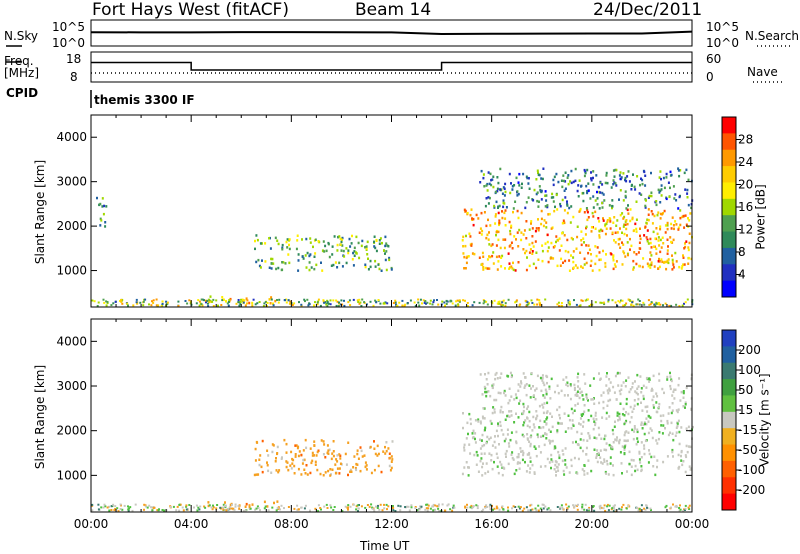 This screenshot has height=554, width=800. What do you see at coordinates (22, 73) in the screenshot?
I see `freq-unit-label: [MHz]` at bounding box center [22, 73].